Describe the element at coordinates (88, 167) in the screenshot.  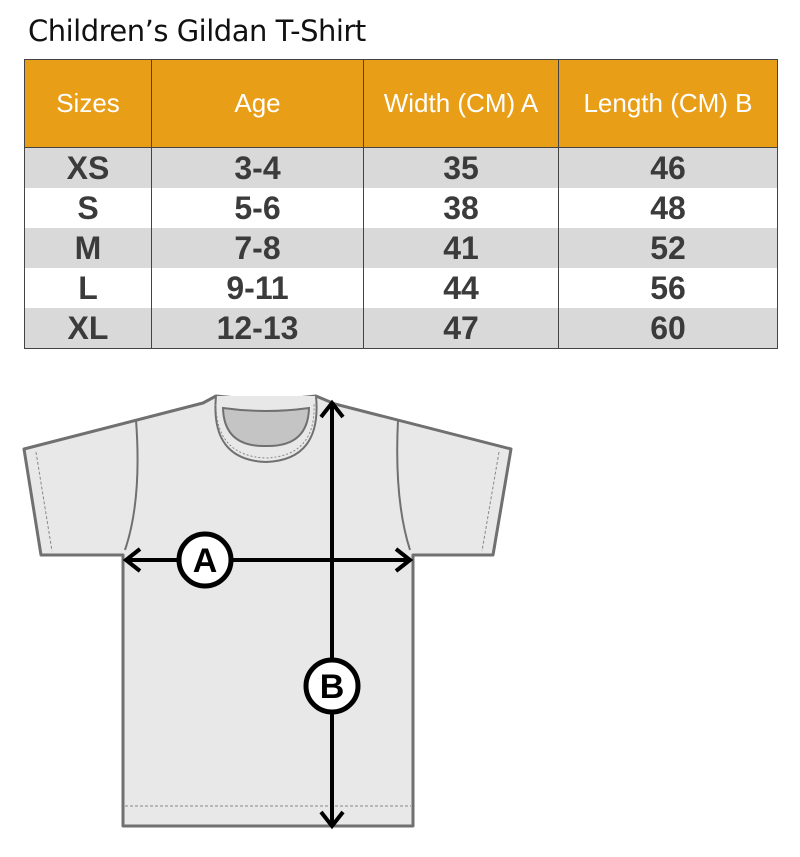
I see `cell: XS` at that location.